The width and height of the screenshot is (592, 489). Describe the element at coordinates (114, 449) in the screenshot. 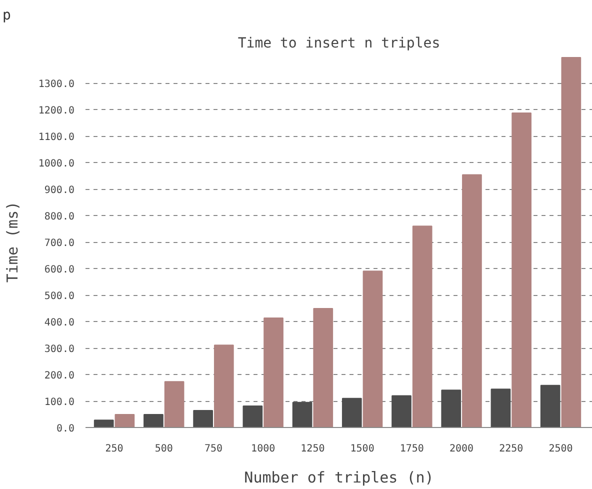

I see `x-tick-label: 250` at that location.